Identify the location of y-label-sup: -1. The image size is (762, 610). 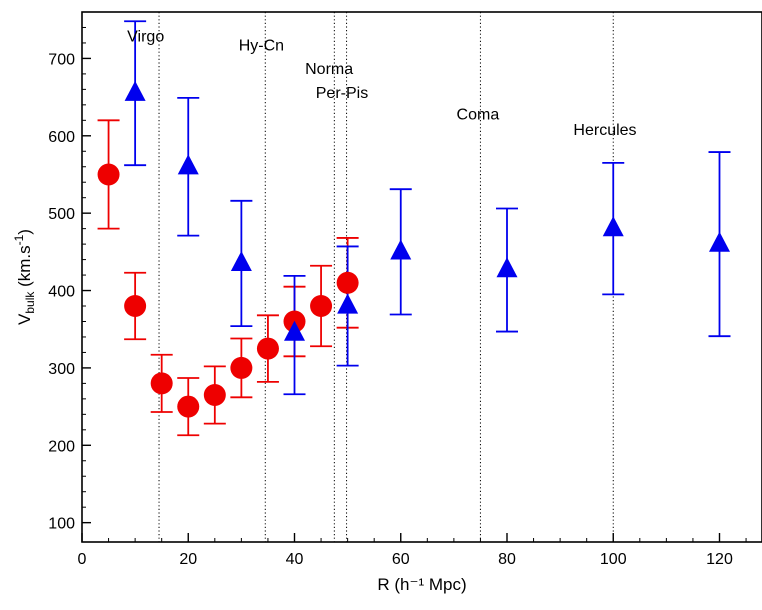
(19, 239).